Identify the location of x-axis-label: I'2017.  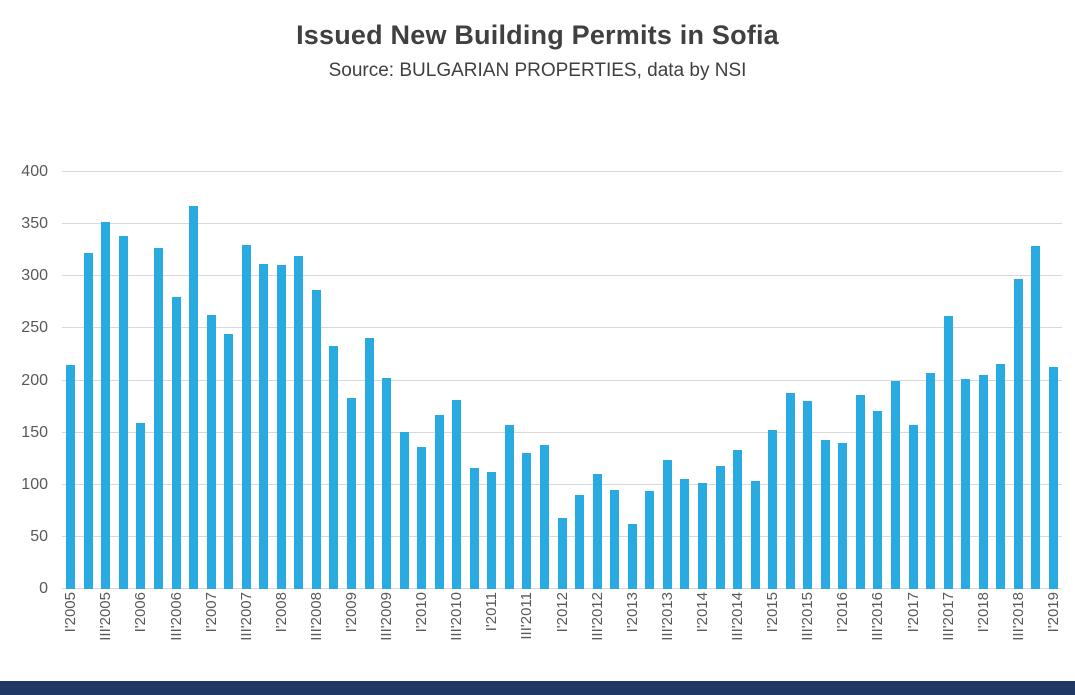
(913, 612).